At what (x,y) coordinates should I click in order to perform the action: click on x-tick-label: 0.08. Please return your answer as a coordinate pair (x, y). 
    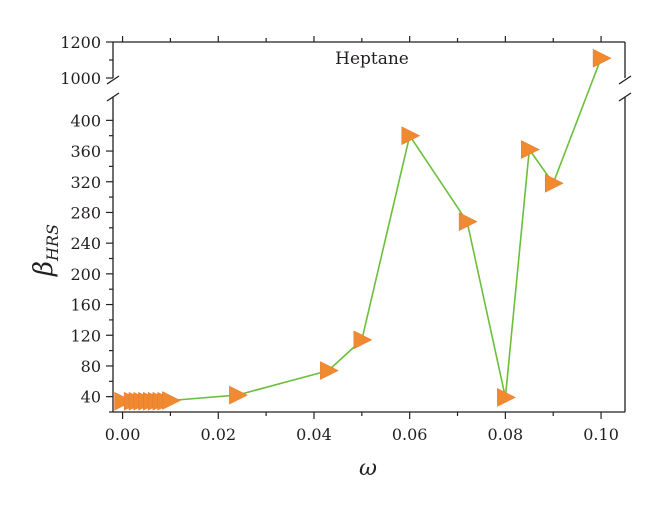
    Looking at the image, I should click on (506, 434).